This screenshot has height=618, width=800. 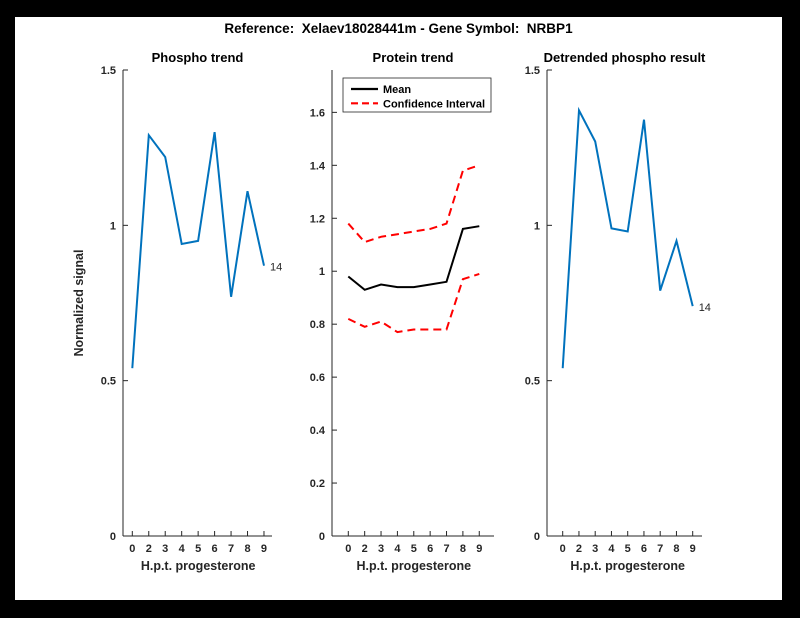 I want to click on panel-title: Protein trend, so click(x=413, y=57).